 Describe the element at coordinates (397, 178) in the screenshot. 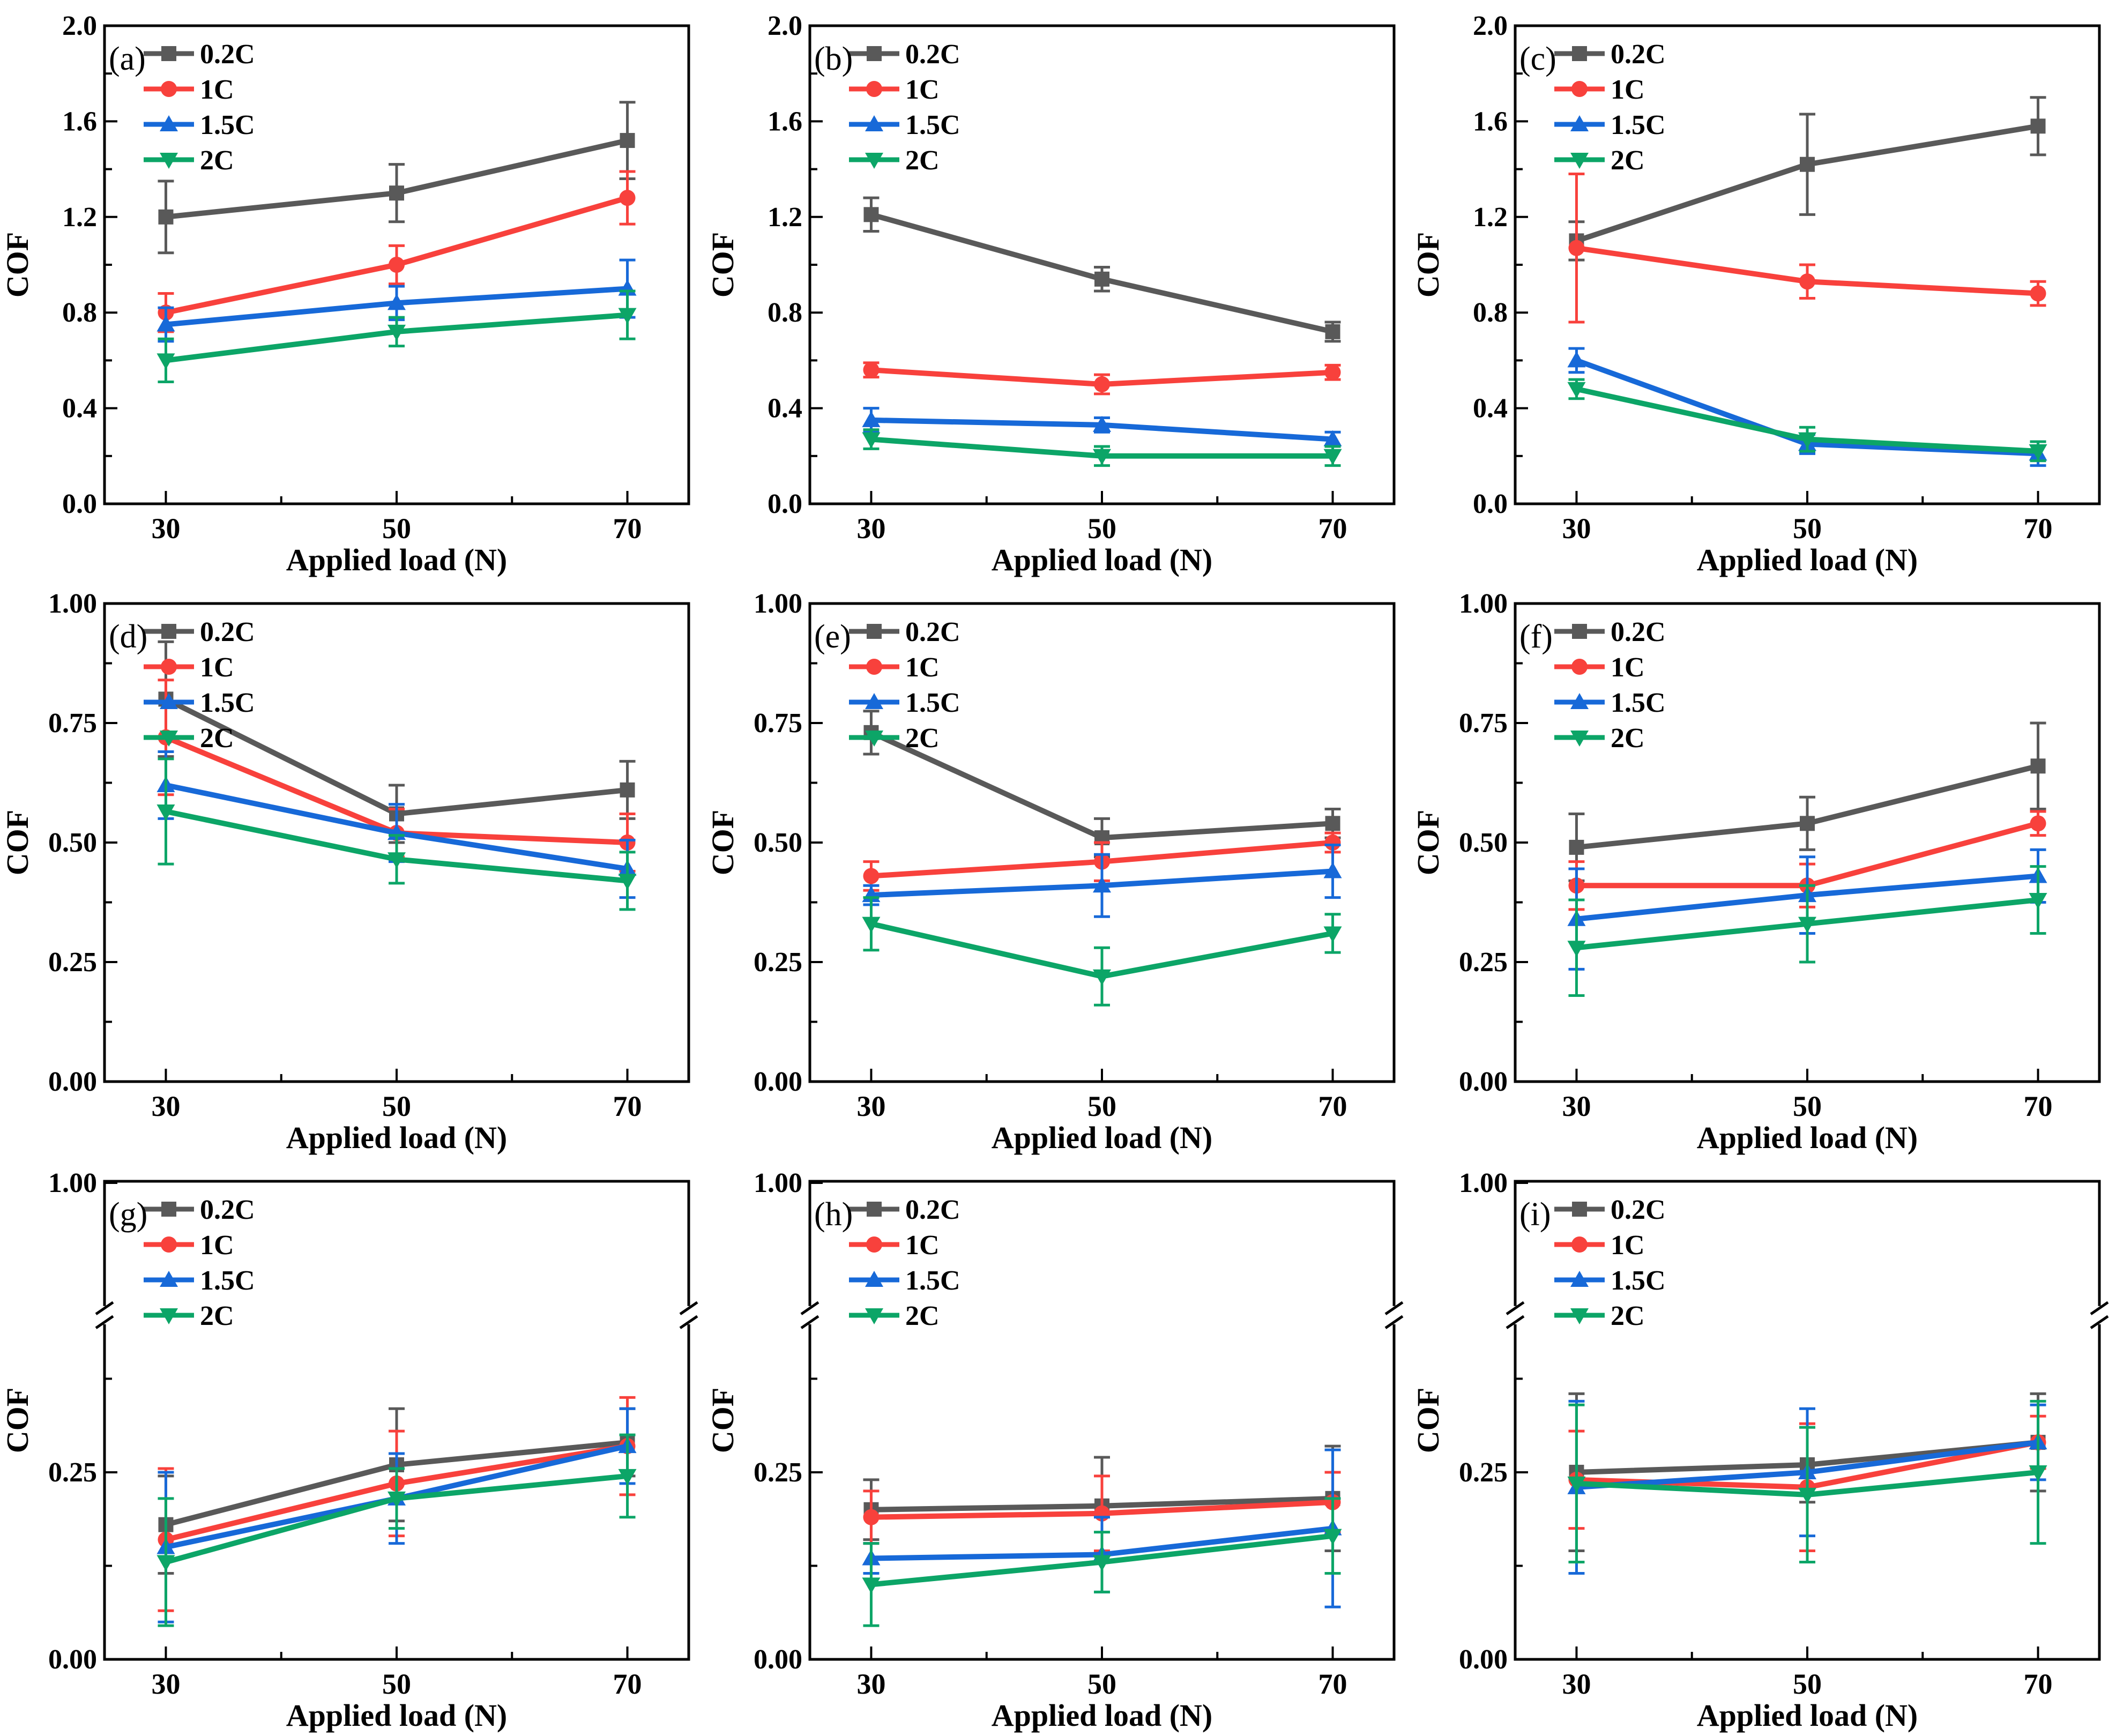

I see `series-0.2C` at that location.